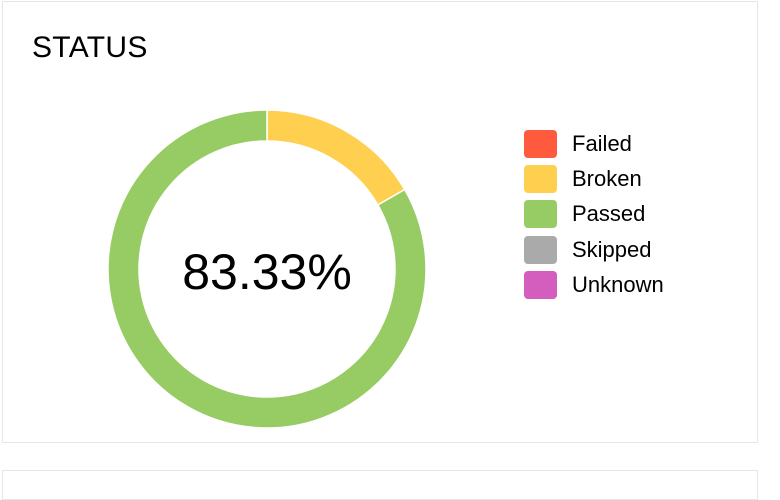 The width and height of the screenshot is (780, 500). Describe the element at coordinates (612, 249) in the screenshot. I see `legend-label: Skipped` at that location.